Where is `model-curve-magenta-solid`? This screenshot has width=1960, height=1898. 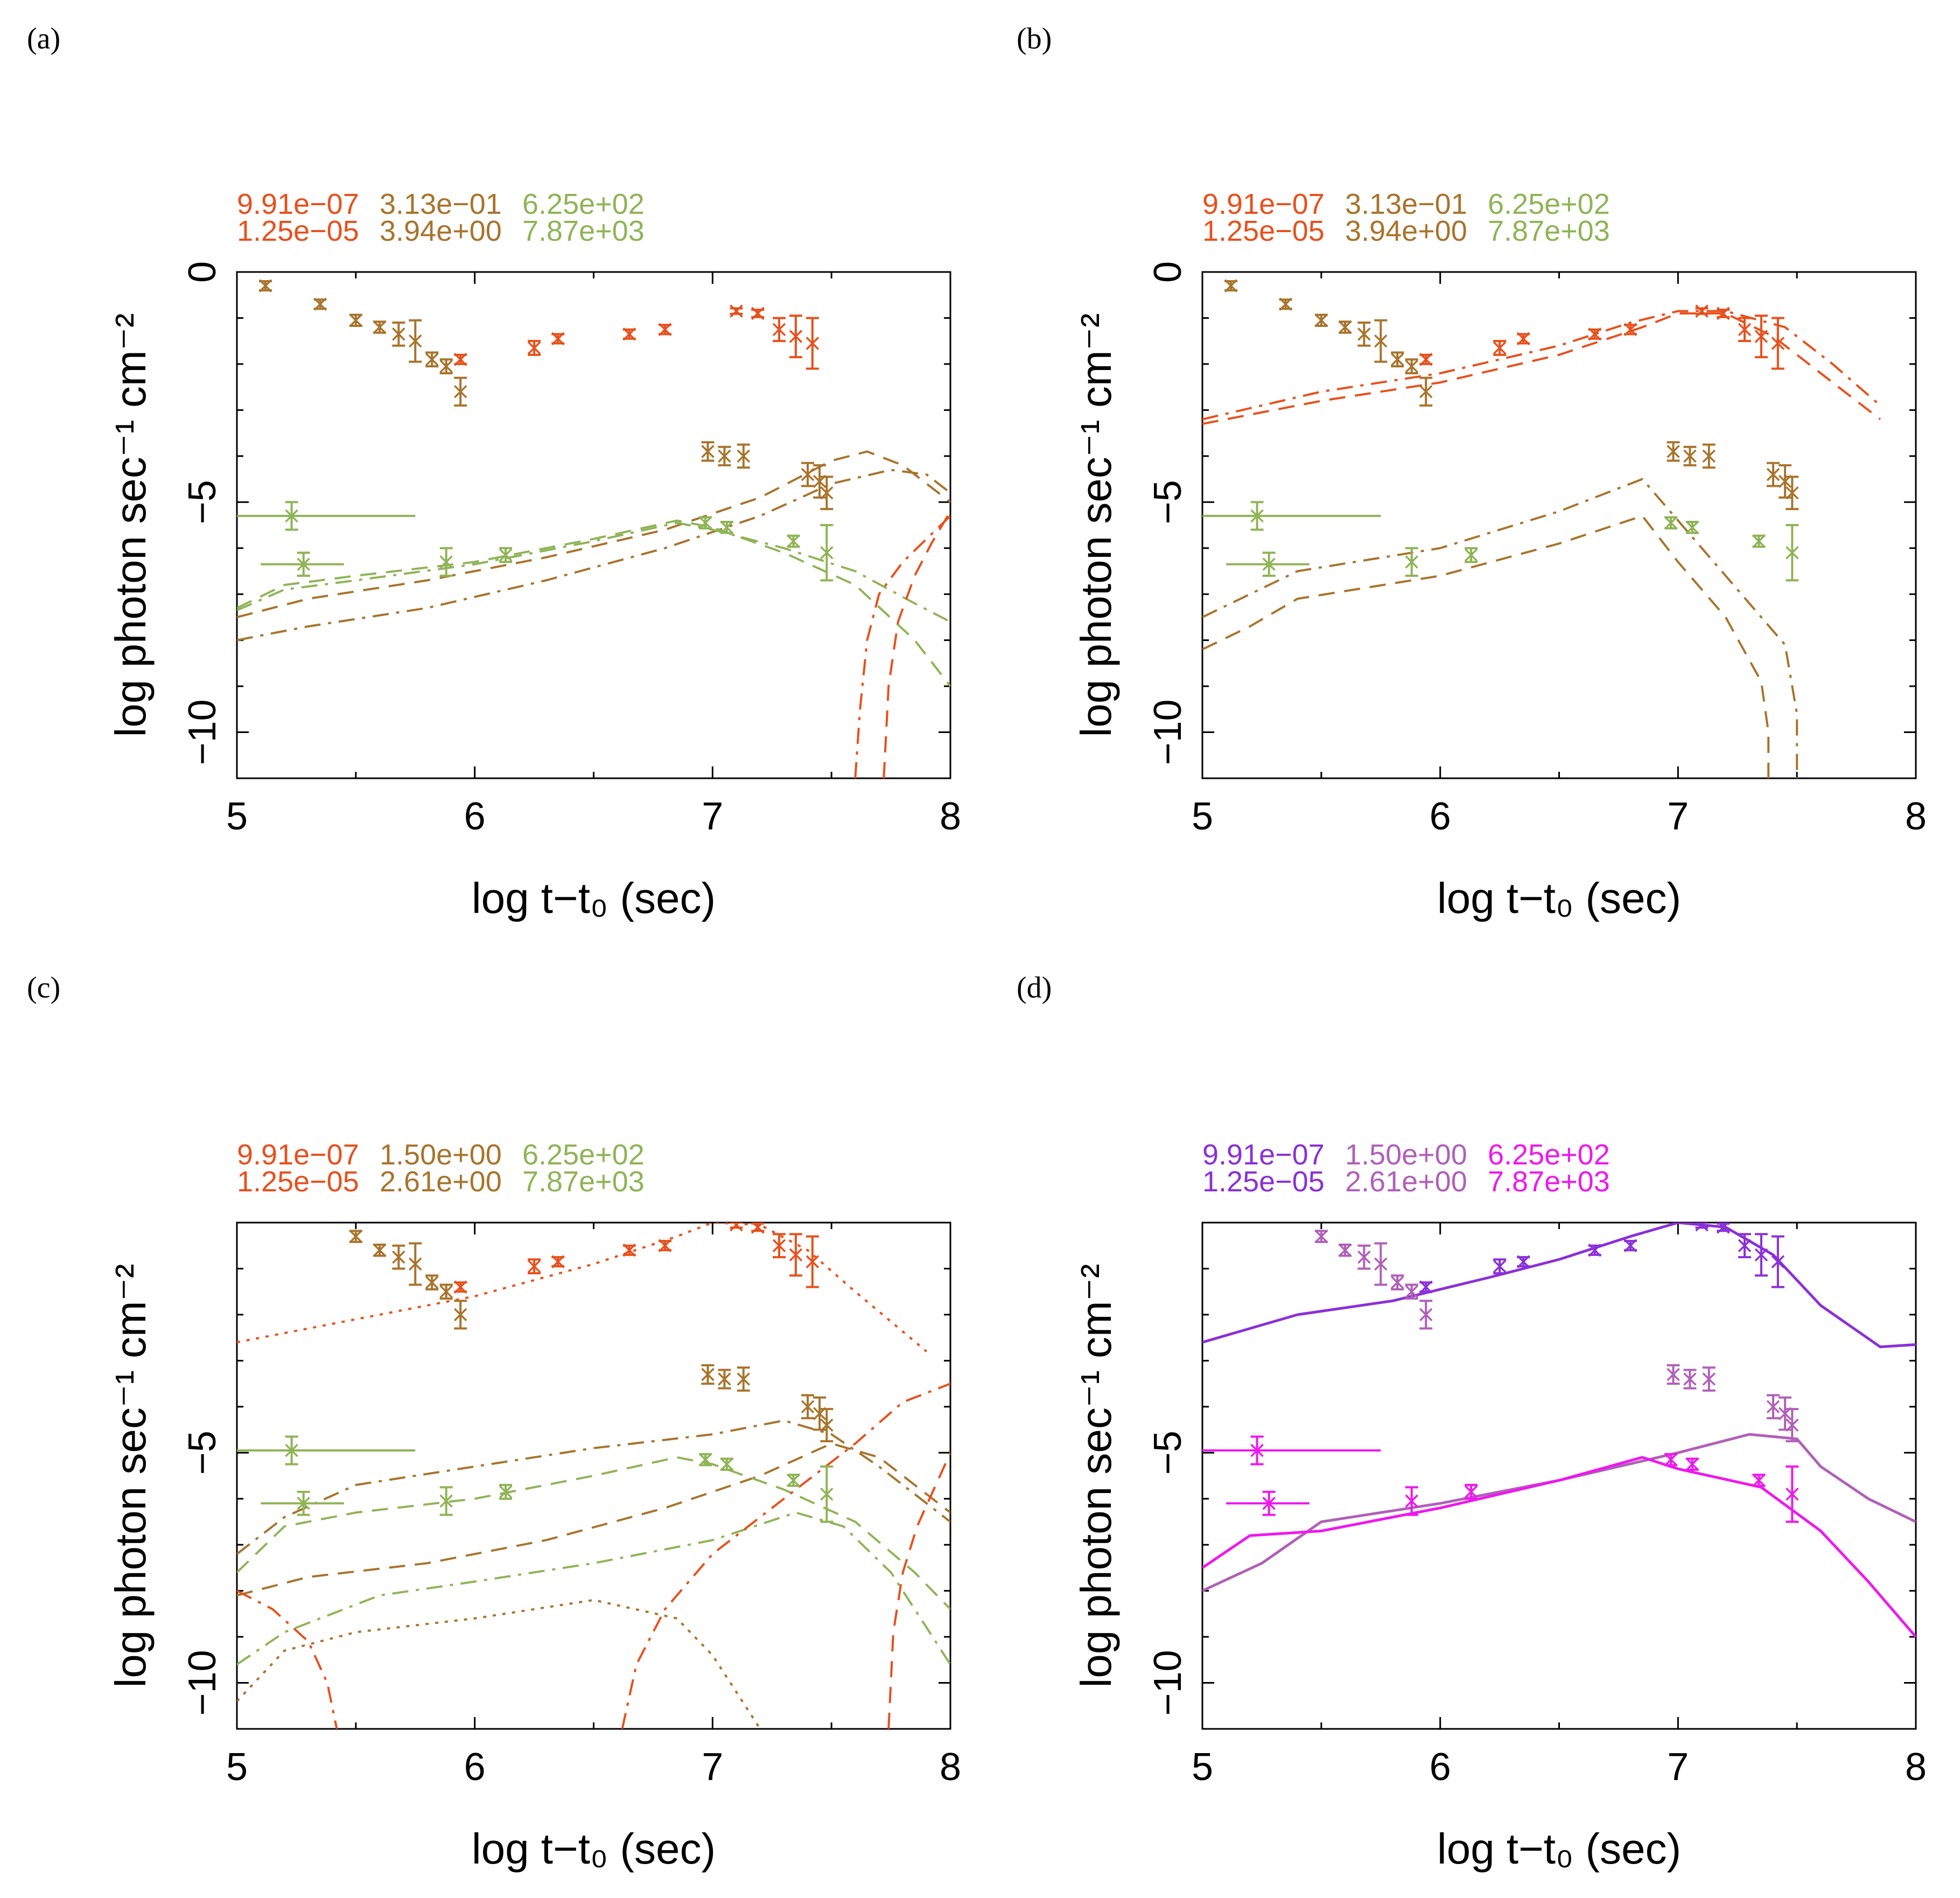 model-curve-magenta-solid is located at coordinates (1559, 1547).